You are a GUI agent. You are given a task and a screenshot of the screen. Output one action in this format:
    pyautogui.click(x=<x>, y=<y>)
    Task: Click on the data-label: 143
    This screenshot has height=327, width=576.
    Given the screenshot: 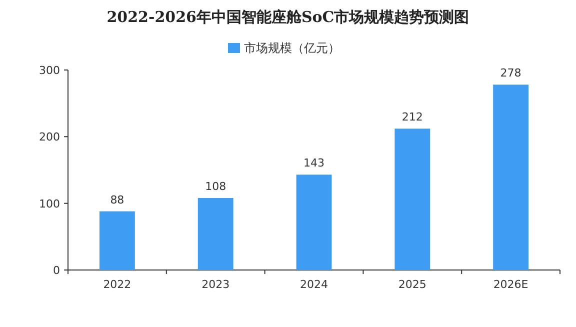 What is the action you would take?
    pyautogui.click(x=314, y=163)
    